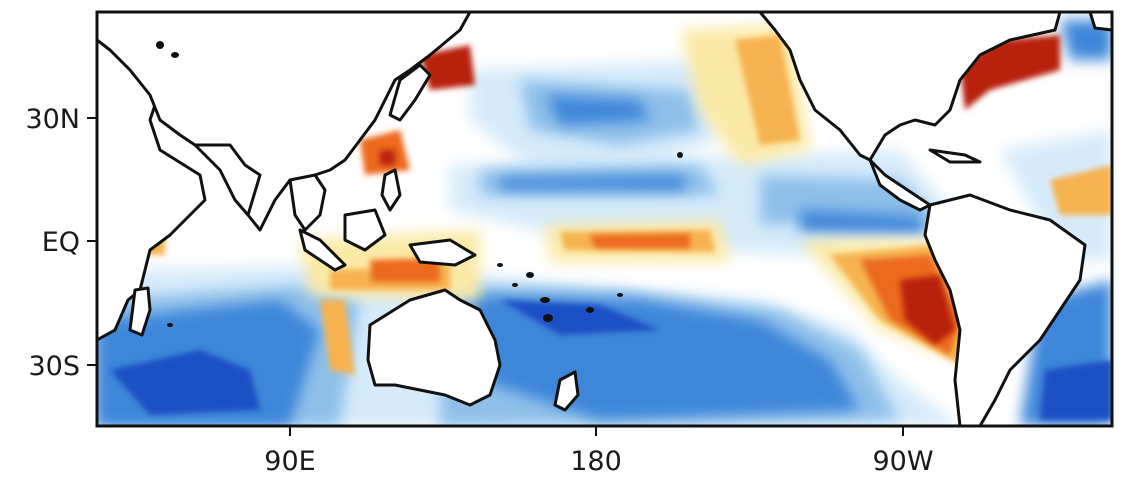  Describe the element at coordinates (767, 90) in the screenshot. I see `anomaly-ne-pacific-warm` at that location.